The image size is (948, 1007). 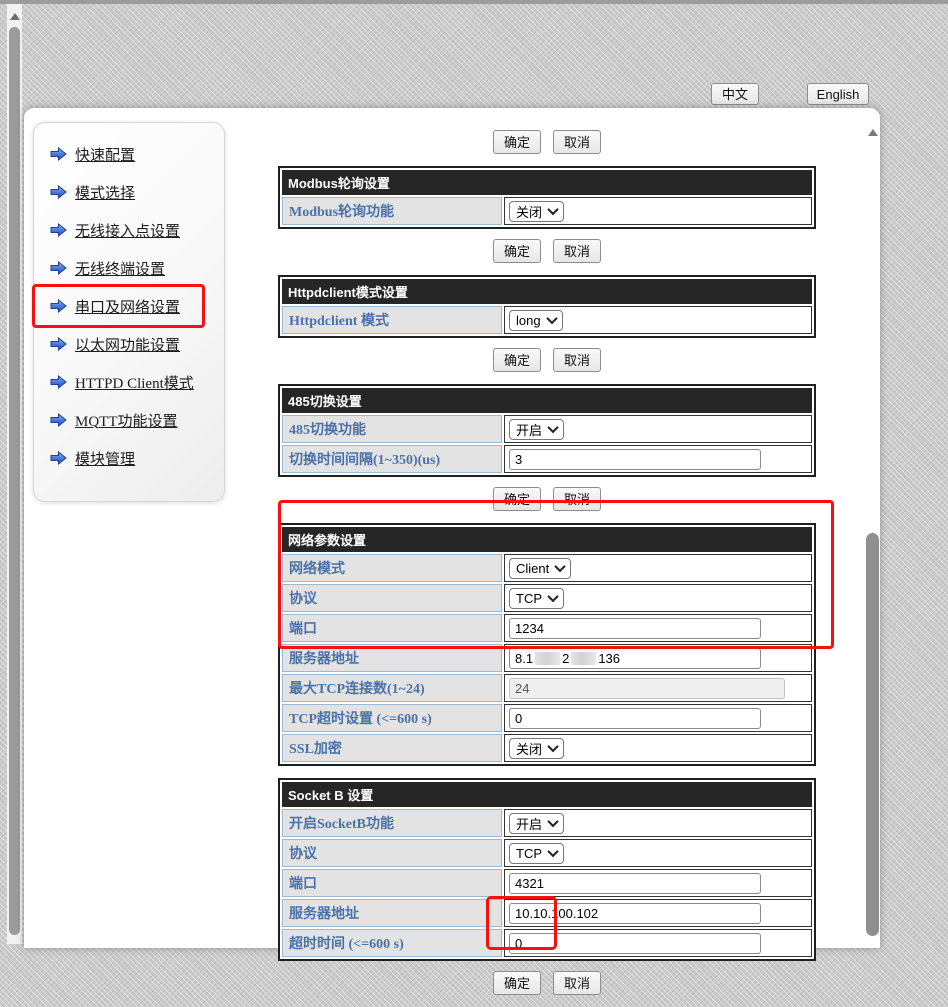 What do you see at coordinates (128, 307) in the screenshot?
I see `sidebar-item-label: 串口及网络设置` at bounding box center [128, 307].